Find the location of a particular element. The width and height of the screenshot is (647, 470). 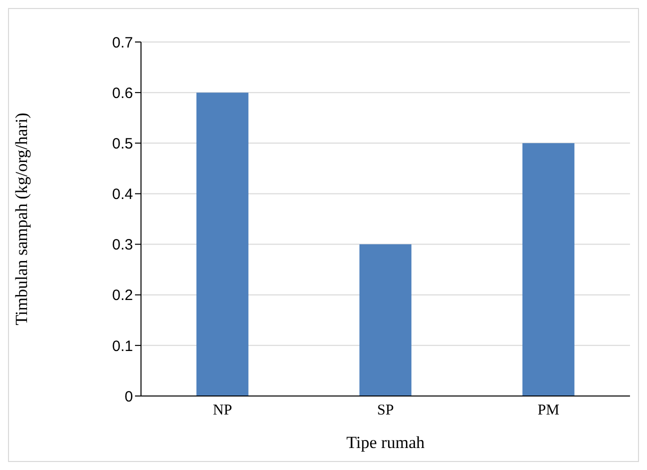

x-tick-label: PM is located at coordinates (549, 410).